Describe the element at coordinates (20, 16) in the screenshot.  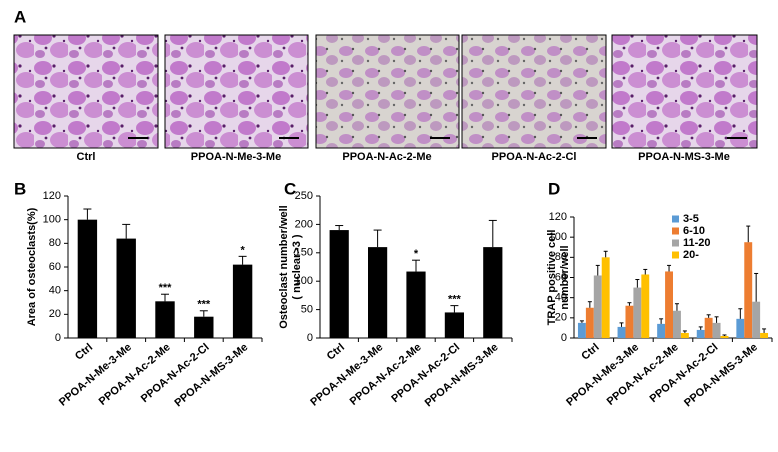
I see `panel-label: A` at that location.